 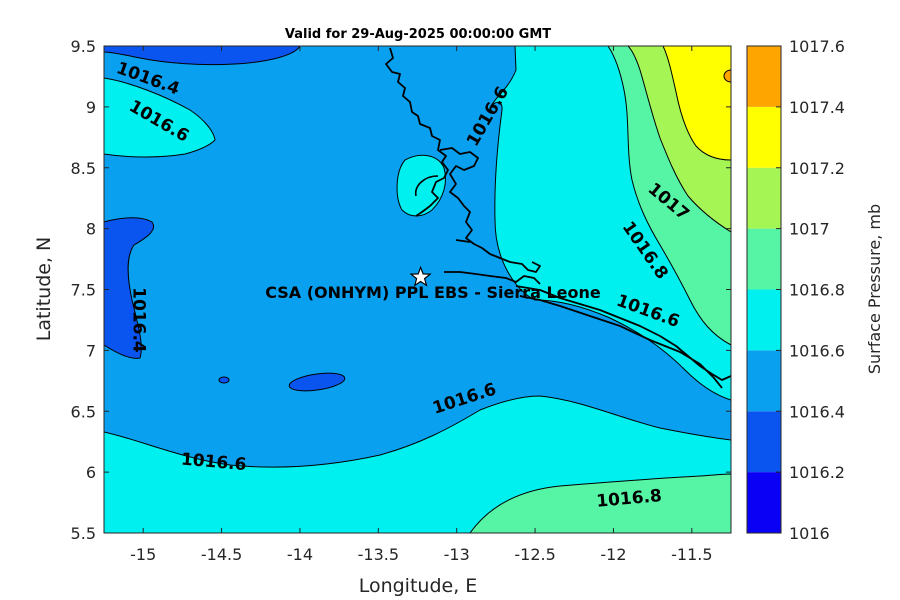 I want to click on y-tick-label: 8, so click(x=91, y=229).